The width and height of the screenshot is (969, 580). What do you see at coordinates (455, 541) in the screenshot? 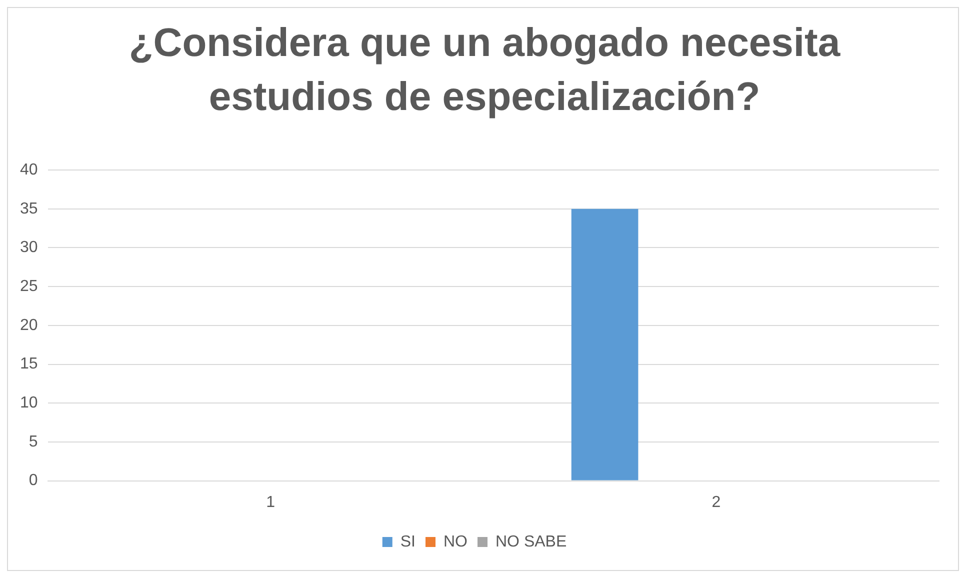
I see `legend-label: NO` at bounding box center [455, 541].